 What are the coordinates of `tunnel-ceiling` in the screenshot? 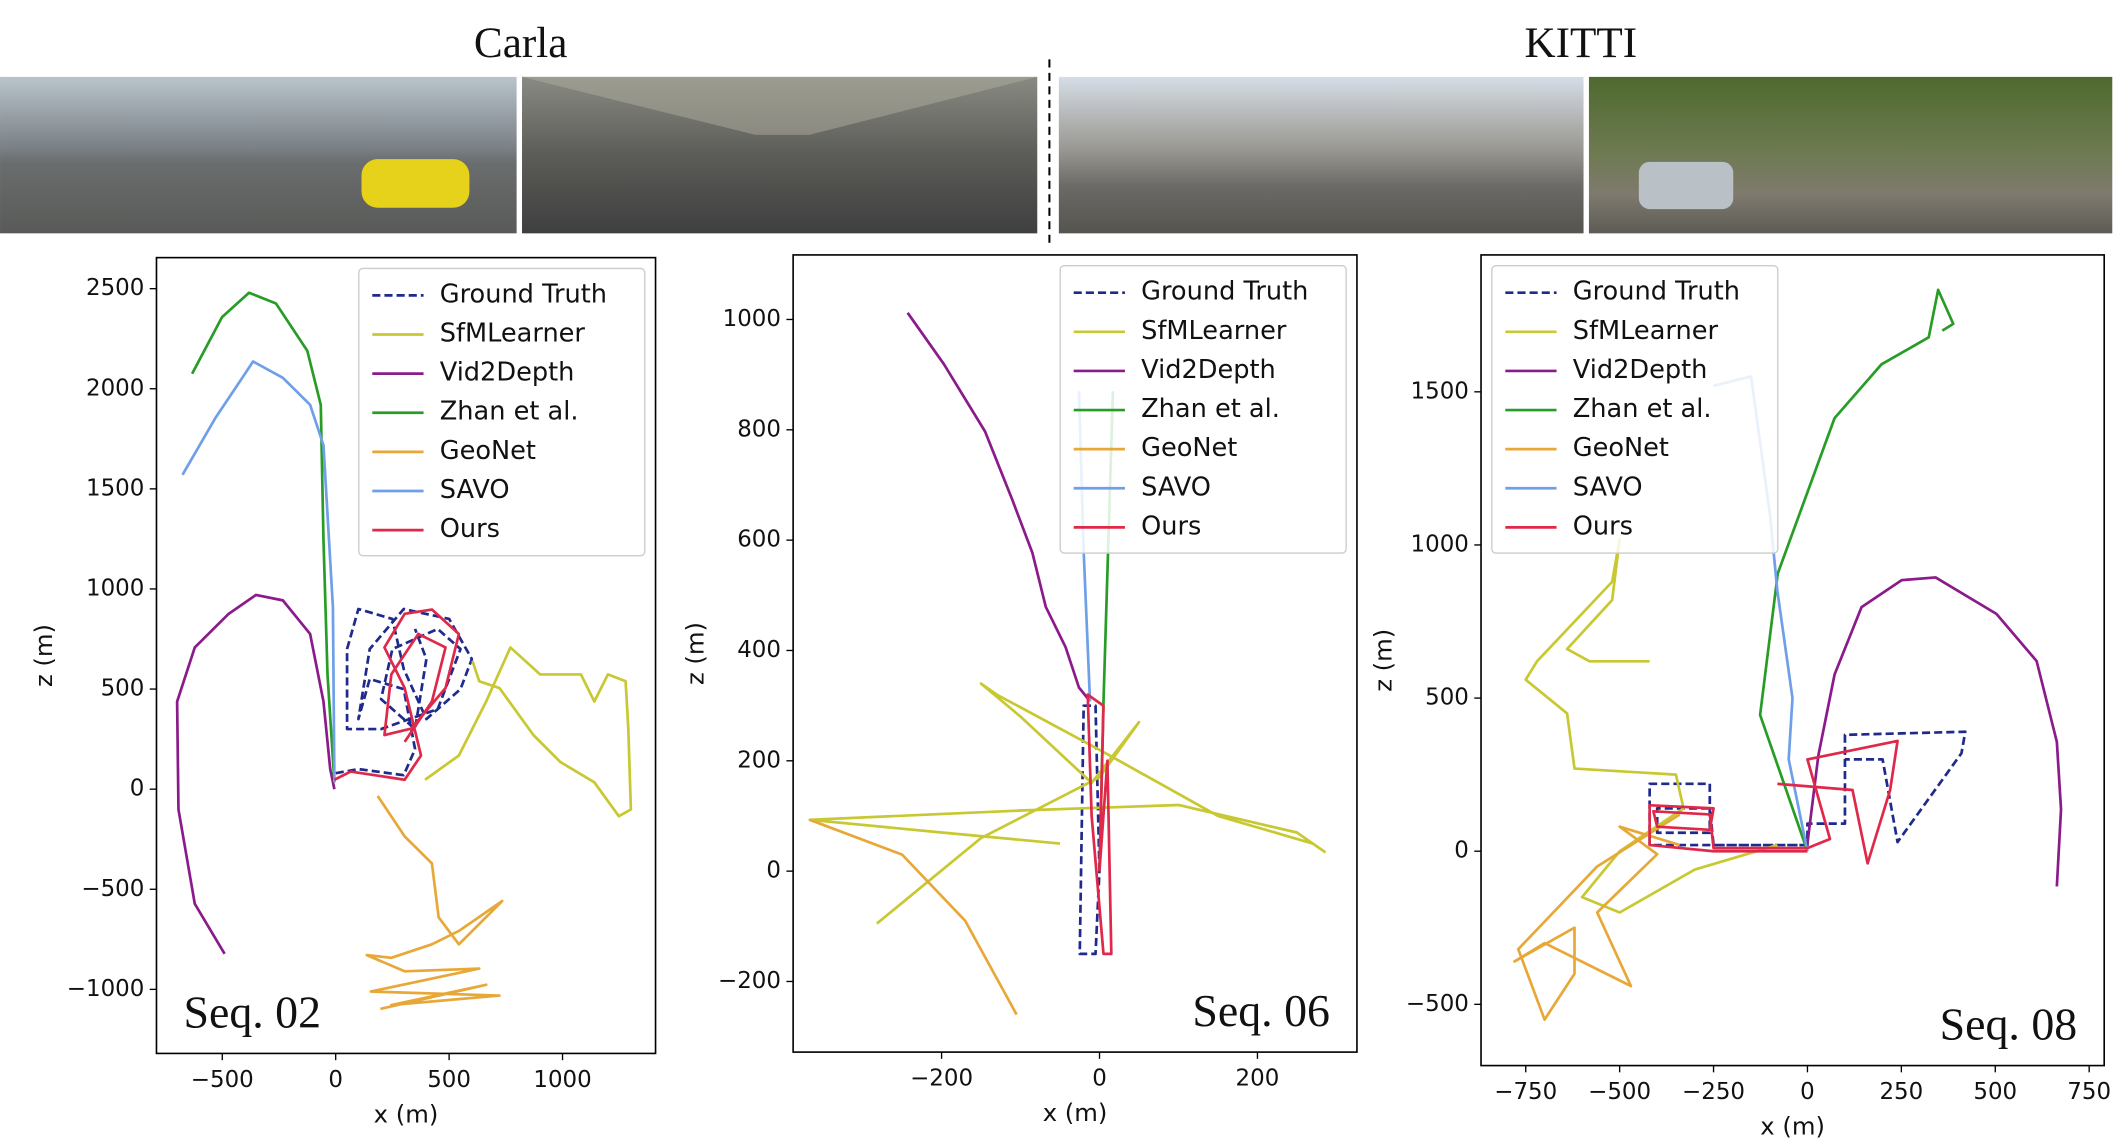 It's located at (780, 105).